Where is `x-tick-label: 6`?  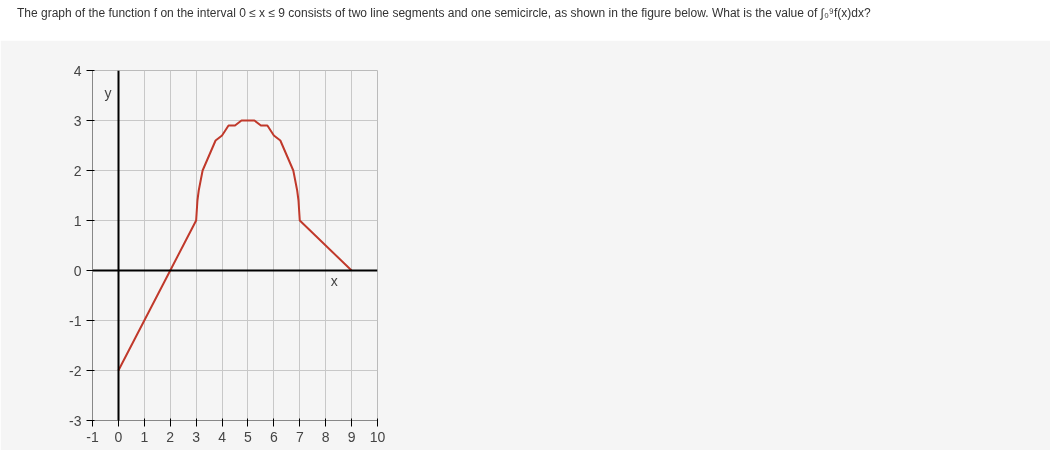 x-tick-label: 6 is located at coordinates (273, 436).